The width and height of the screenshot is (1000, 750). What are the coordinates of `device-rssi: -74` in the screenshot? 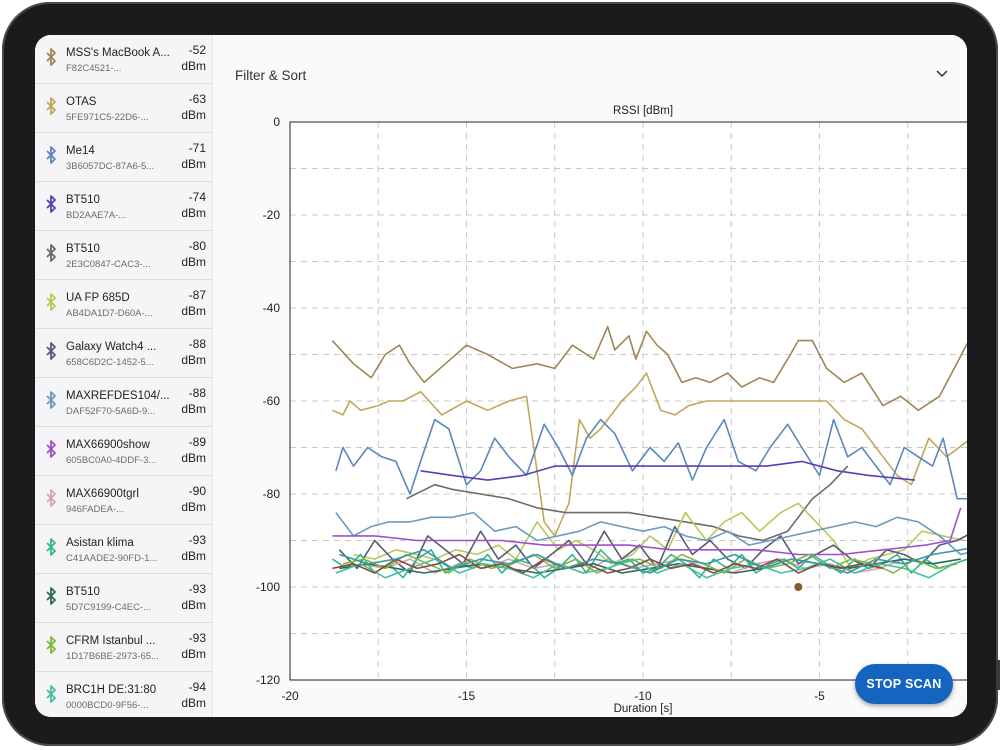 It's located at (197, 197).